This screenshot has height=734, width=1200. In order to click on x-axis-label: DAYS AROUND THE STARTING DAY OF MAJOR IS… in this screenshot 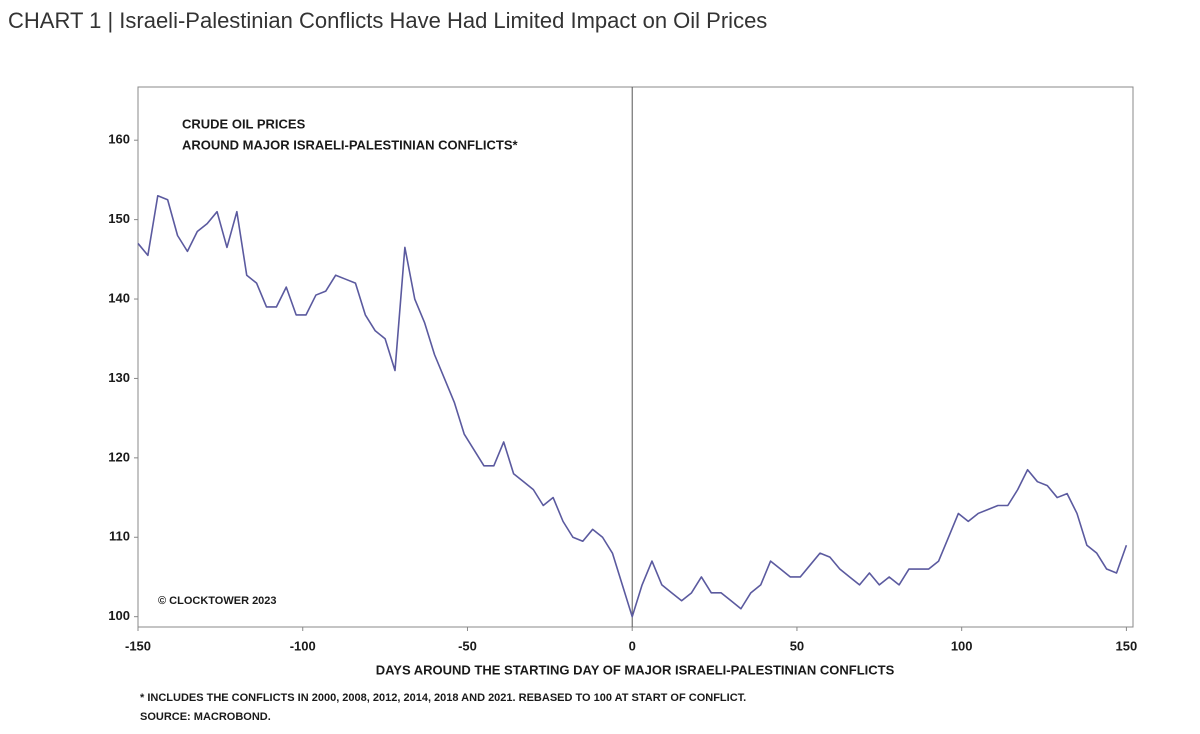, I will do `click(635, 669)`.